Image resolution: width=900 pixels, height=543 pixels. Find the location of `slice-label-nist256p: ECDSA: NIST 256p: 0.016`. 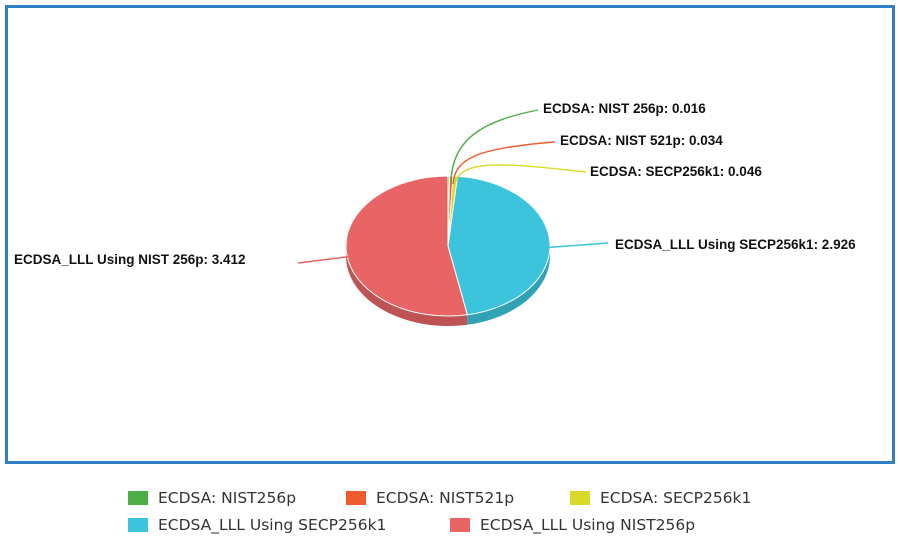

slice-label-nist256p: ECDSA: NIST 256p: 0.016 is located at coordinates (624, 108).